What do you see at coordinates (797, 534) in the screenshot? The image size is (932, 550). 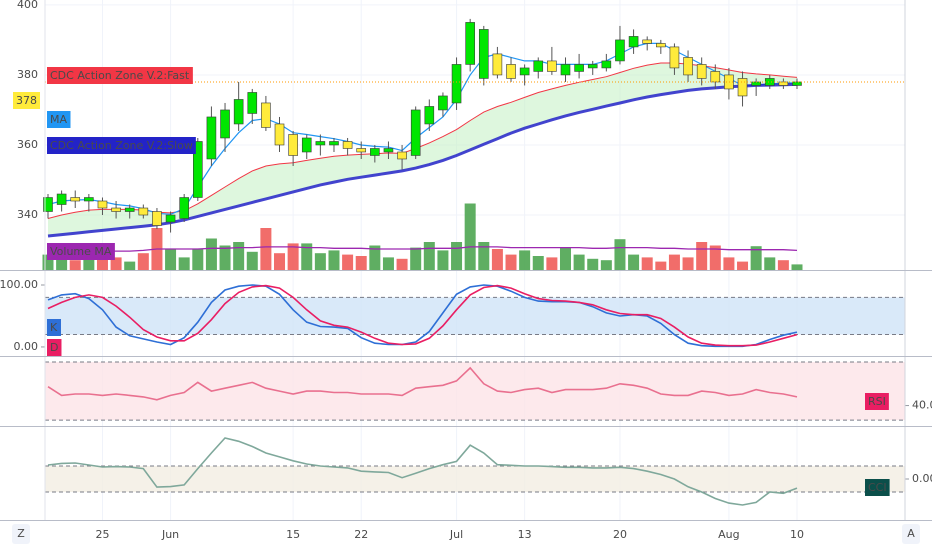 I see `x-tick-label: 10` at bounding box center [797, 534].